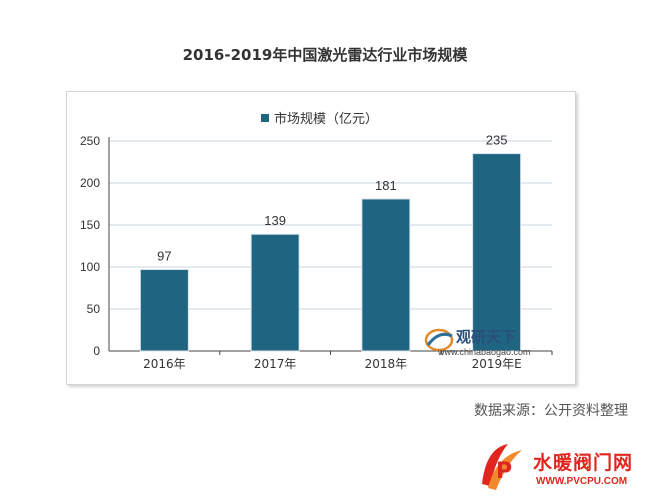 The height and width of the screenshot is (499, 650). Describe the element at coordinates (551, 411) in the screenshot. I see `source-note: 数据来源：公开资料整理` at that location.